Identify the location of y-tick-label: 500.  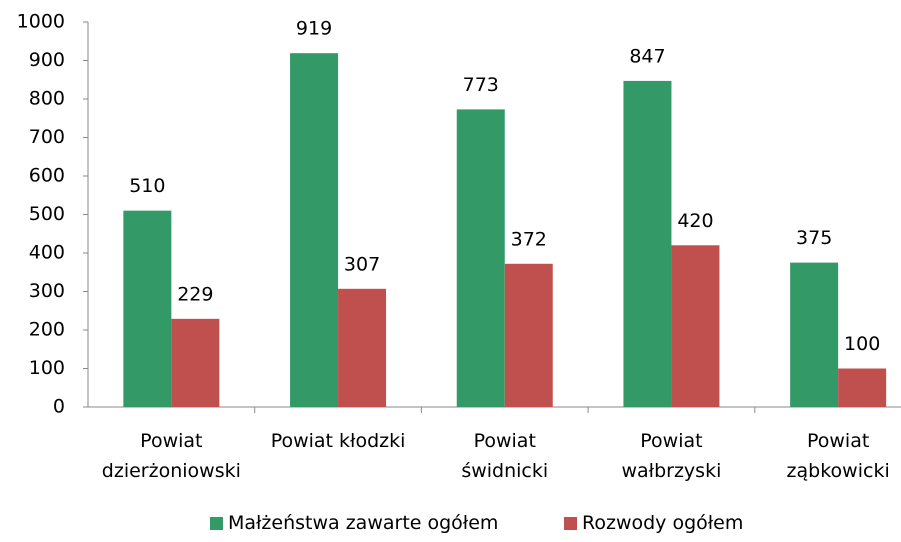
(47, 214).